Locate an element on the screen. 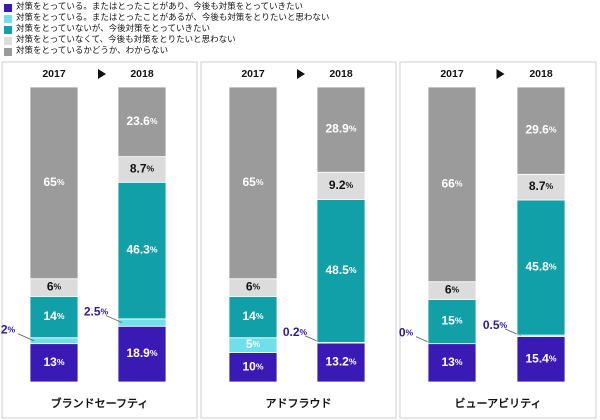 This screenshot has height=420, width=600. data-label: 2.5% is located at coordinates (96, 312).